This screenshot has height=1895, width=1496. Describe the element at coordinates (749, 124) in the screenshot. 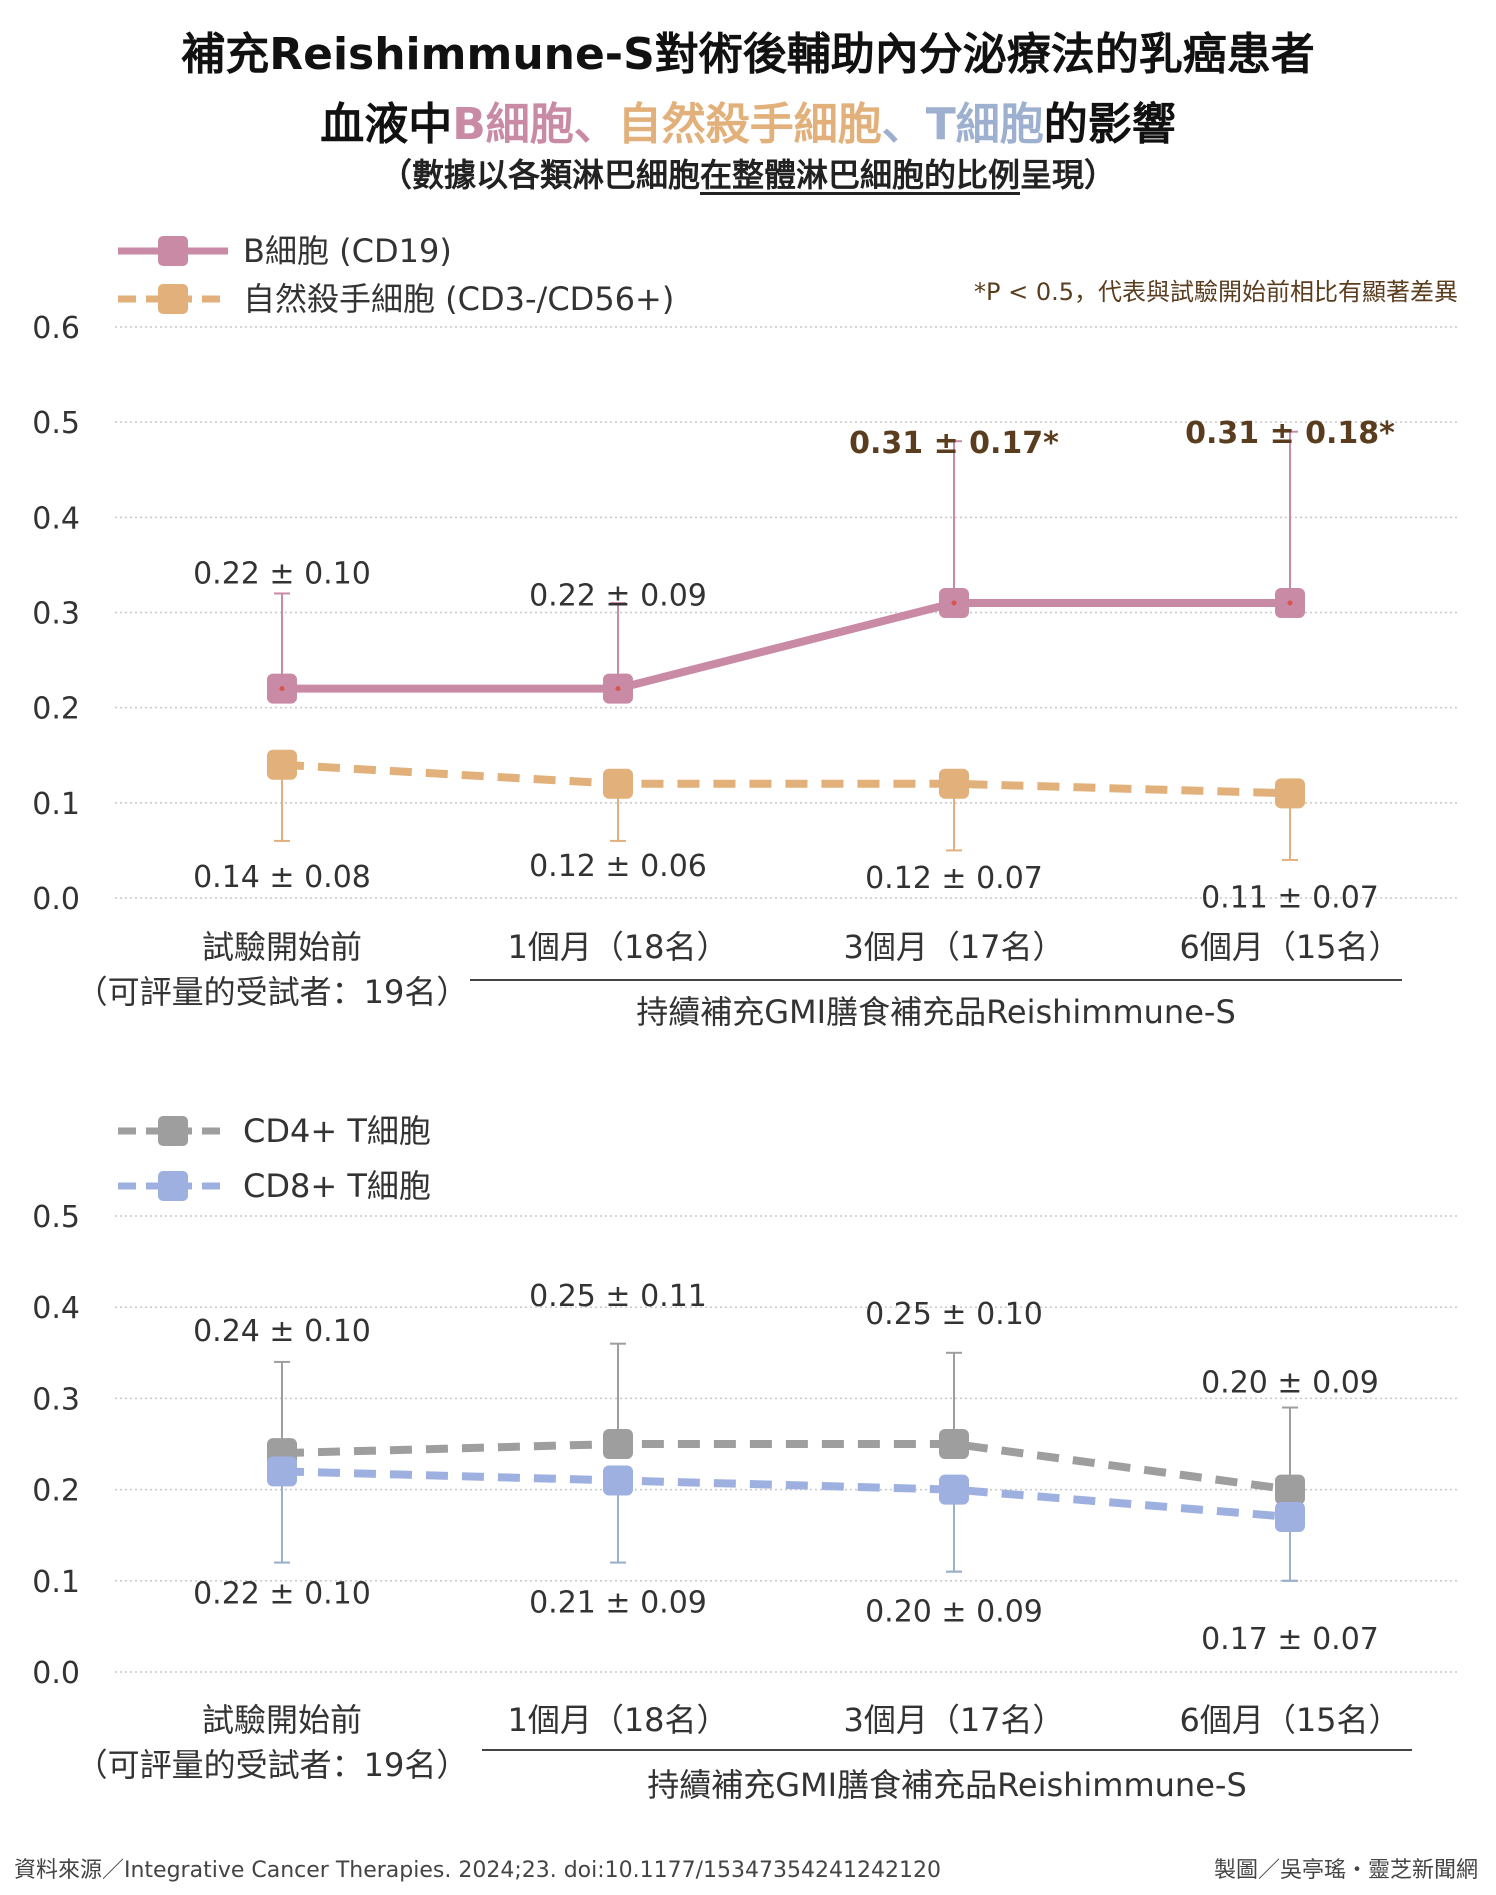

I see `subtitle-nk-cell: 自然殺手細胞` at that location.